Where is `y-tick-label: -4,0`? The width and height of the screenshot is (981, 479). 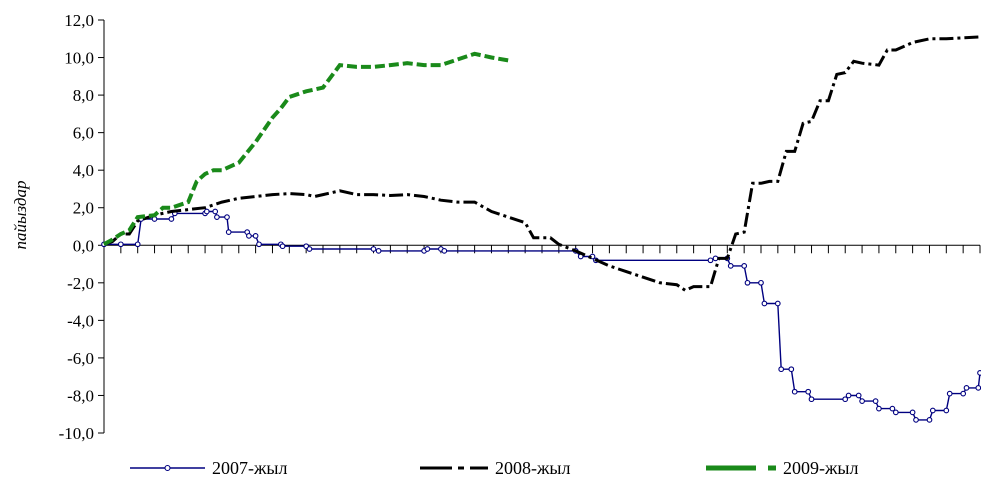
y-tick-label: -4,0 is located at coordinates (80, 320).